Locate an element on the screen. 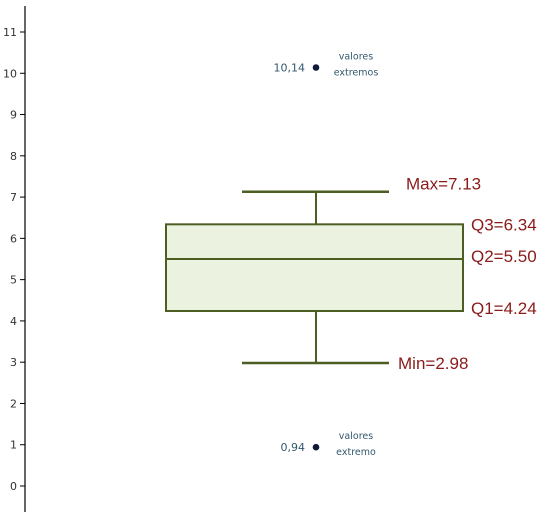 The height and width of the screenshot is (518, 552). y-tick-label: 1 is located at coordinates (13, 445).